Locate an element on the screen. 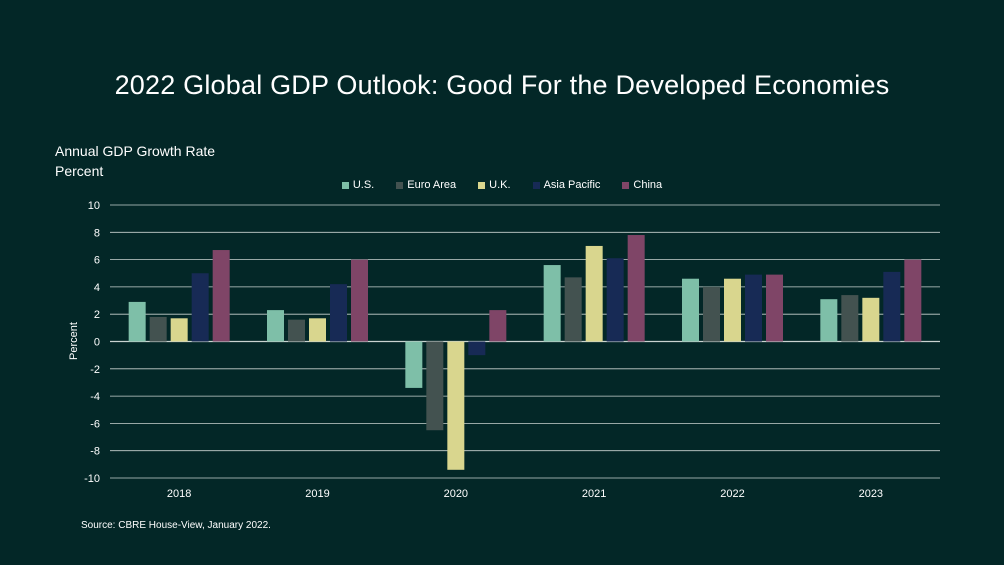 The image size is (1004, 565). bar-euro-area-2018 is located at coordinates (158, 329).